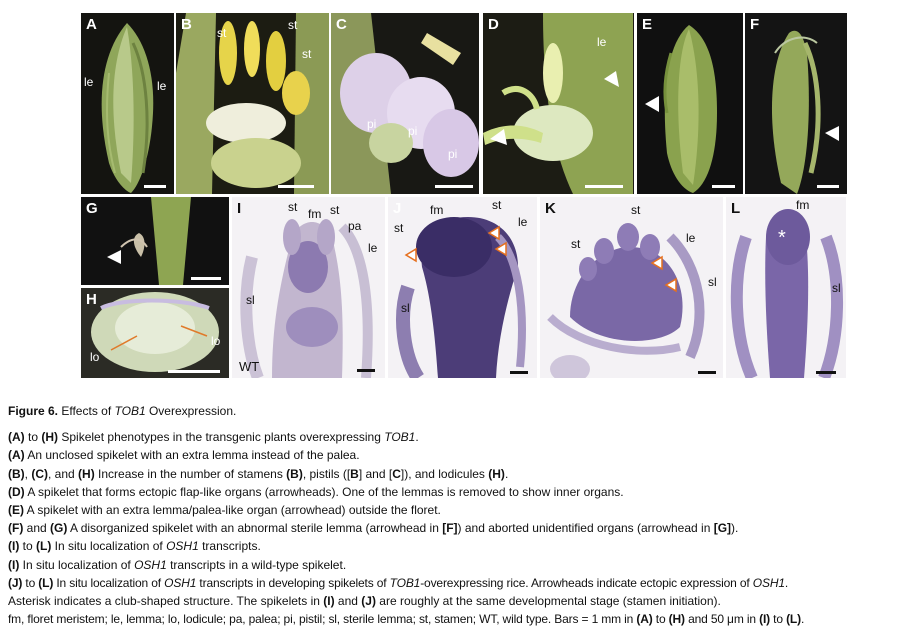 Image resolution: width=924 pixels, height=639 pixels. Describe the element at coordinates (550, 208) in the screenshot. I see `panel-label-k: K` at that location.